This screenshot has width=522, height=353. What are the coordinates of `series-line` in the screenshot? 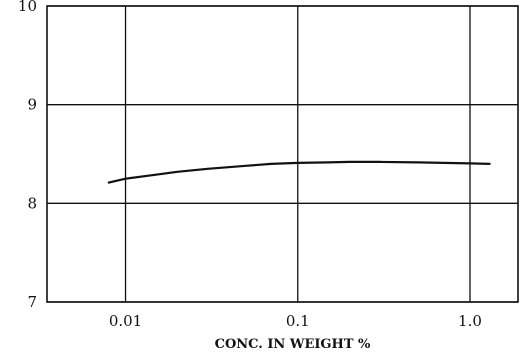 It's located at (299, 172).